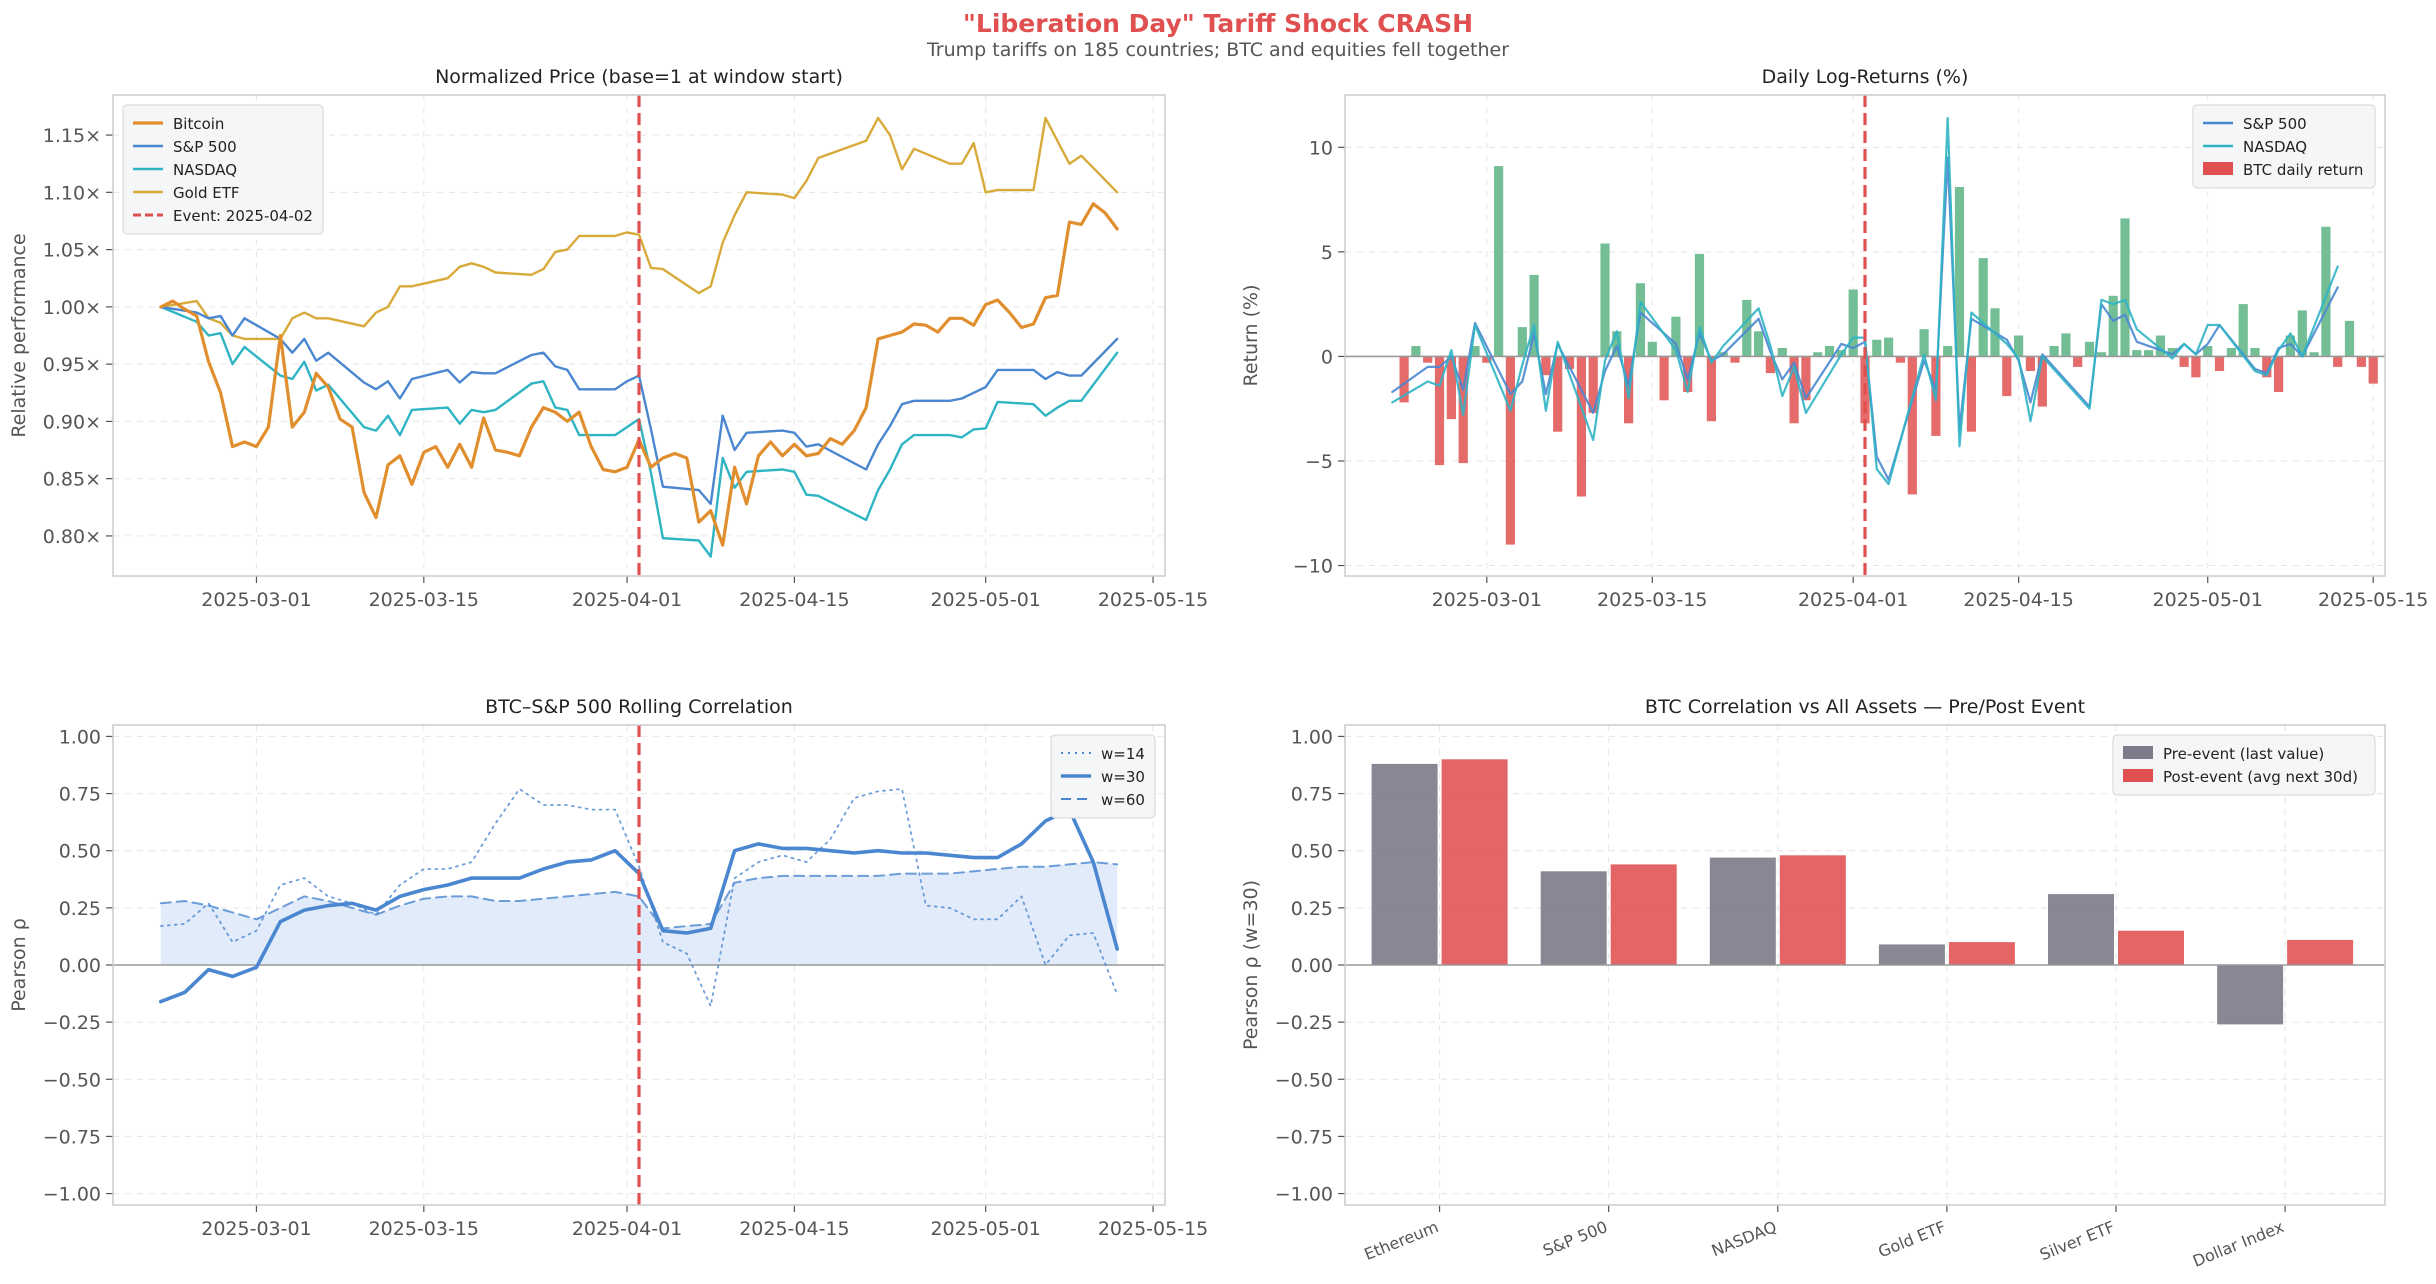 Image resolution: width=2436 pixels, height=1284 pixels. I want to click on y-tick-label: 1.10×, so click(72, 193).